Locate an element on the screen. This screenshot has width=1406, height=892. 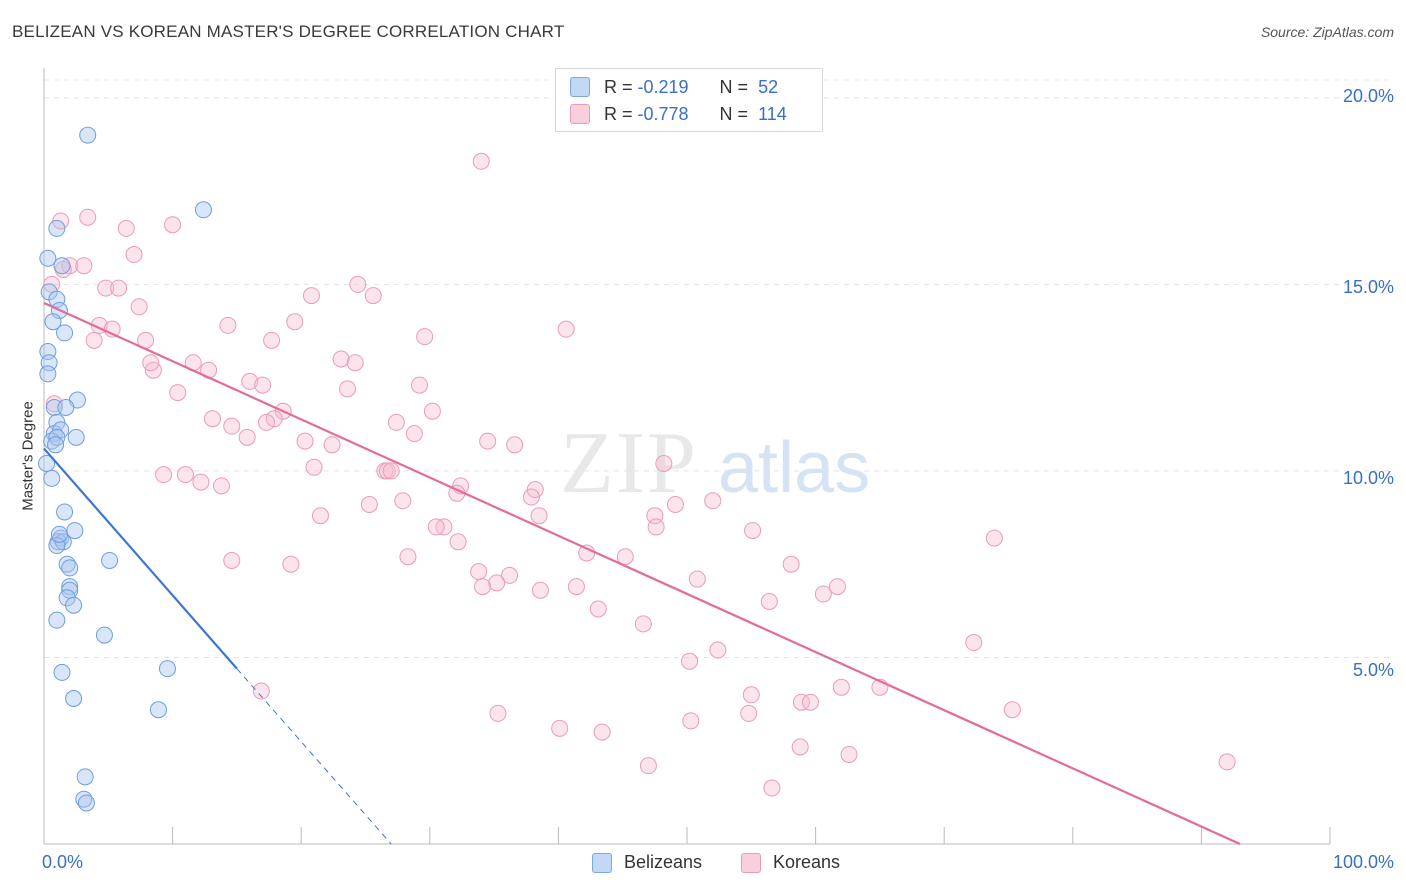
y-tick-label: 20.0% is located at coordinates (1368, 96).